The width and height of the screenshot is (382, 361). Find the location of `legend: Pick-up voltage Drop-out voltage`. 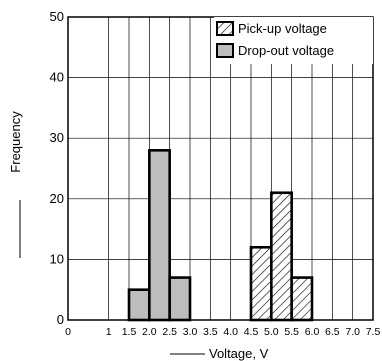

legend: Pick-up voltage Drop-out voltage is located at coordinates (293, 40).